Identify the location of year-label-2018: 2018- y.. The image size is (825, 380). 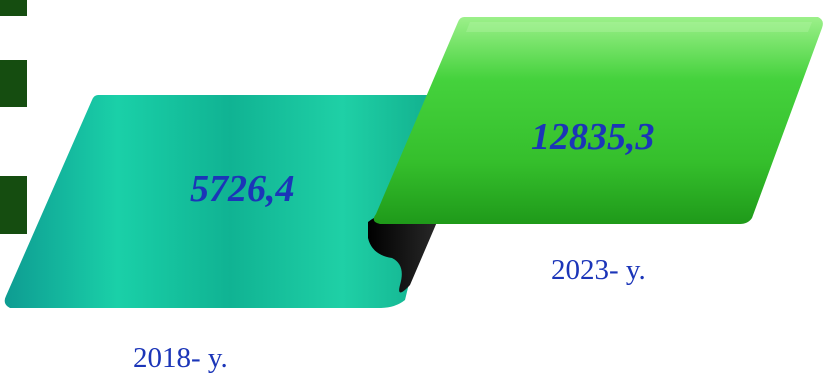
(180, 358).